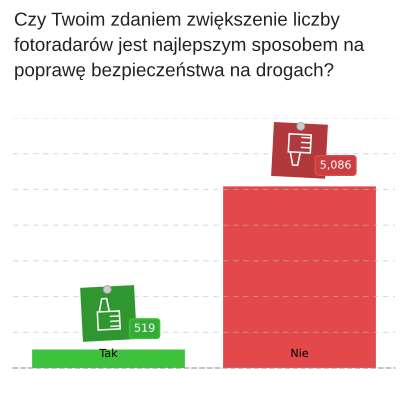 Image resolution: width=411 pixels, height=406 pixels. Describe the element at coordinates (299, 353) in the screenshot. I see `x-tick-label: Nie` at that location.